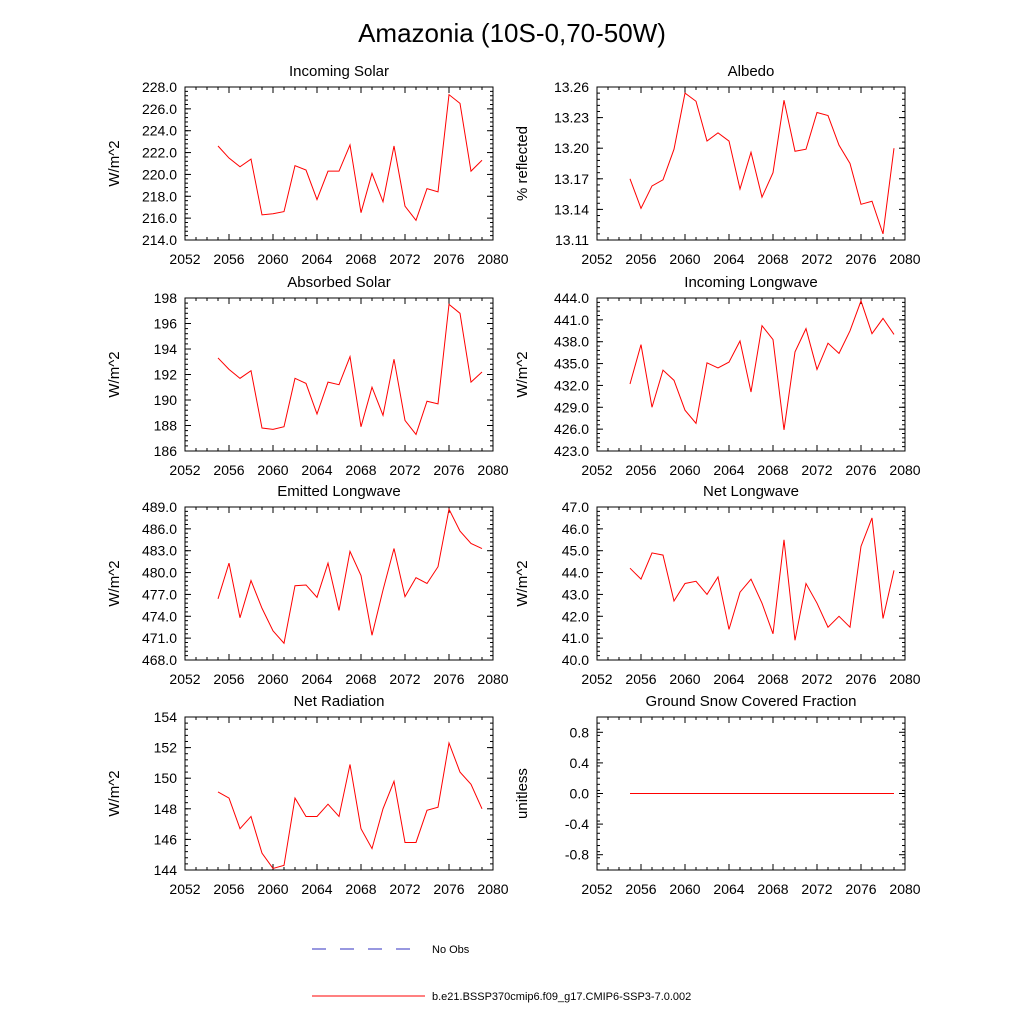  Describe the element at coordinates (512, 33) in the screenshot. I see `figure-title: Amazonia (10S-0,70-50W)` at that location.